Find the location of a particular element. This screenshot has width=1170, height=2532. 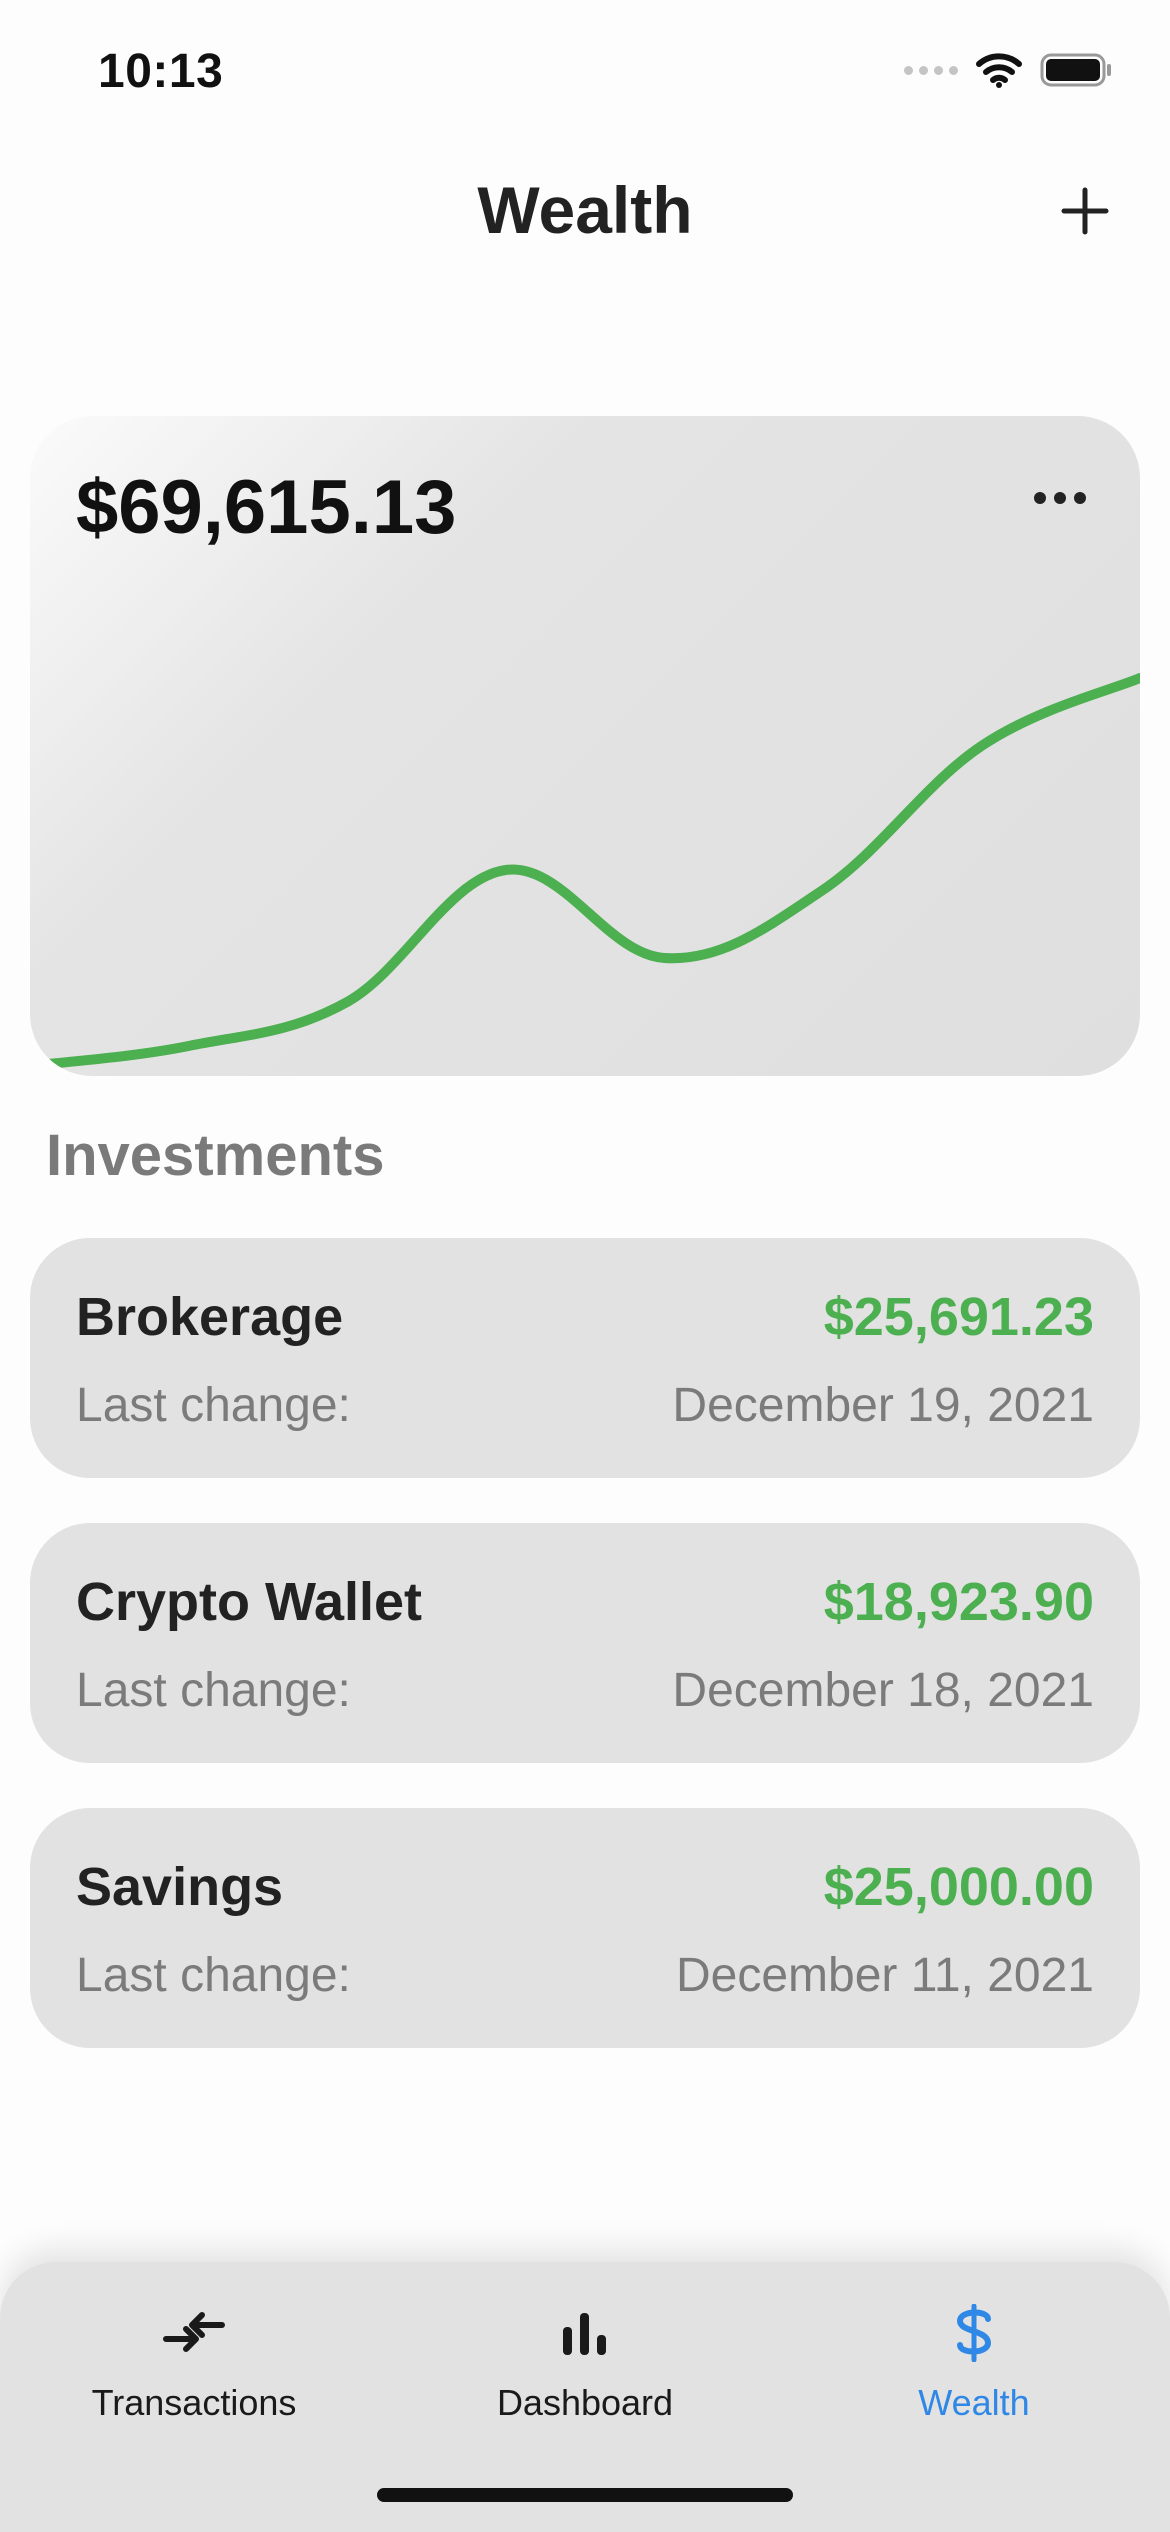

tab-bar: Transactions Dashboard Wealth is located at coordinates (585, 2397).